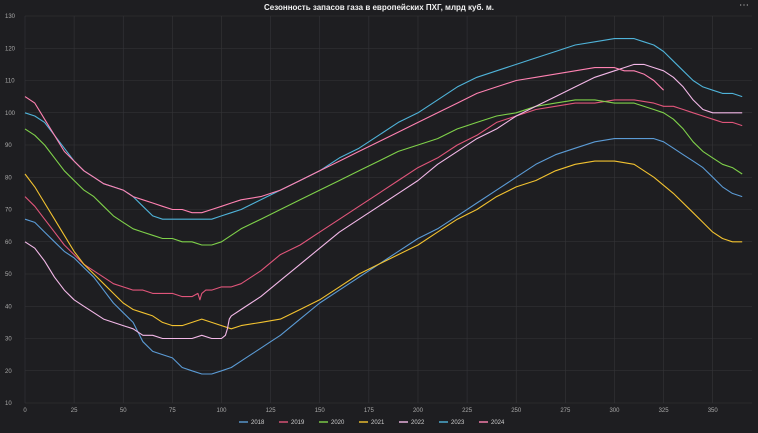 The height and width of the screenshot is (433, 758). Describe the element at coordinates (10, 49) in the screenshot. I see `y-tick-label: 120` at that location.